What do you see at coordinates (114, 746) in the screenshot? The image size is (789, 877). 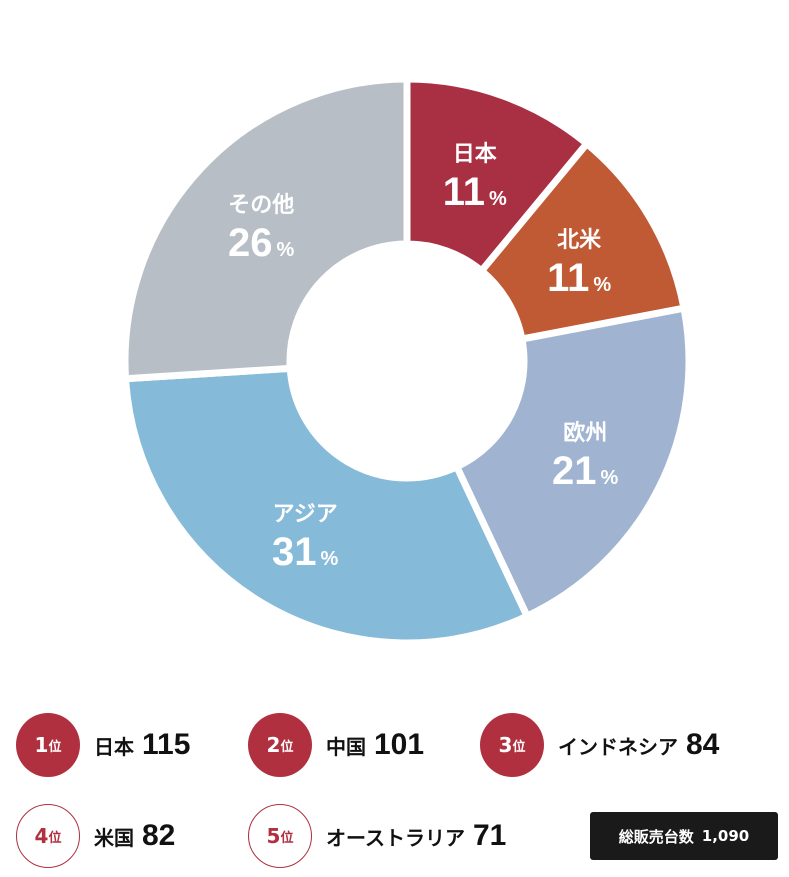 I see `country: 日本` at bounding box center [114, 746].